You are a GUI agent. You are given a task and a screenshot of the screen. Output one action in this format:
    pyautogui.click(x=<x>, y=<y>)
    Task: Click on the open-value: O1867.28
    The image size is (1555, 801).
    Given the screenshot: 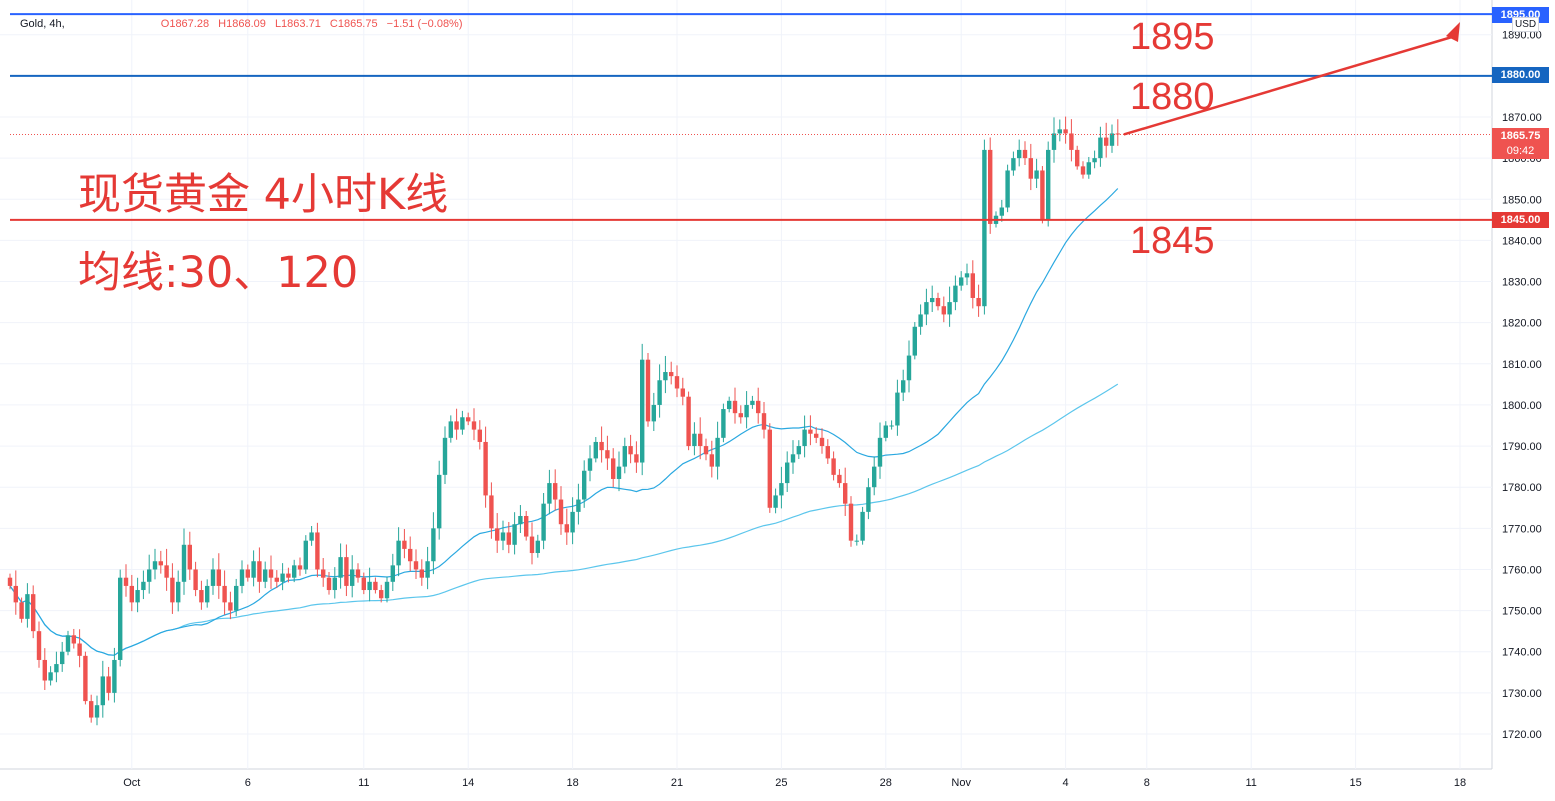 What is the action you would take?
    pyautogui.click(x=185, y=24)
    